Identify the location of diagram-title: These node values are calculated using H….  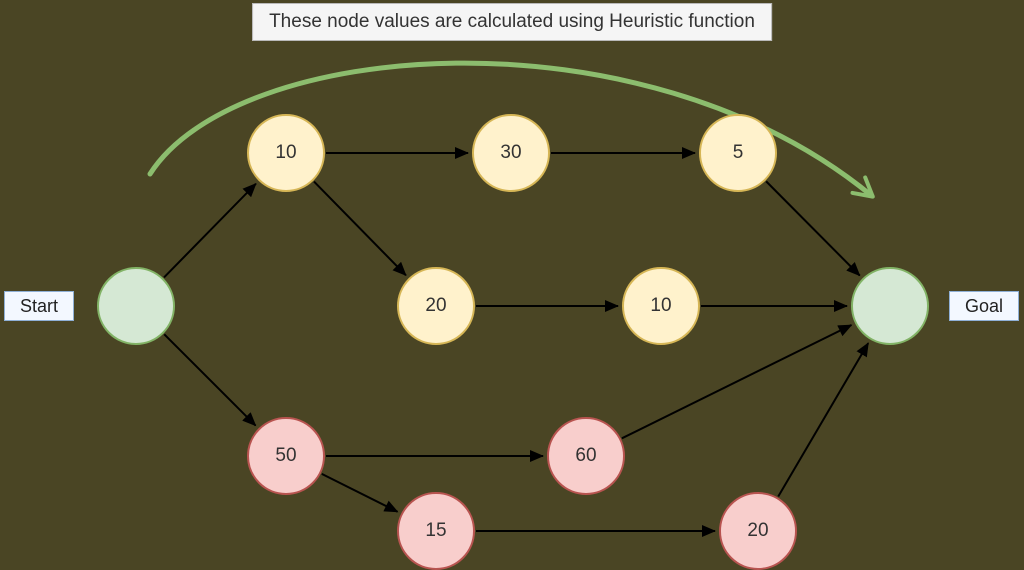
(512, 22).